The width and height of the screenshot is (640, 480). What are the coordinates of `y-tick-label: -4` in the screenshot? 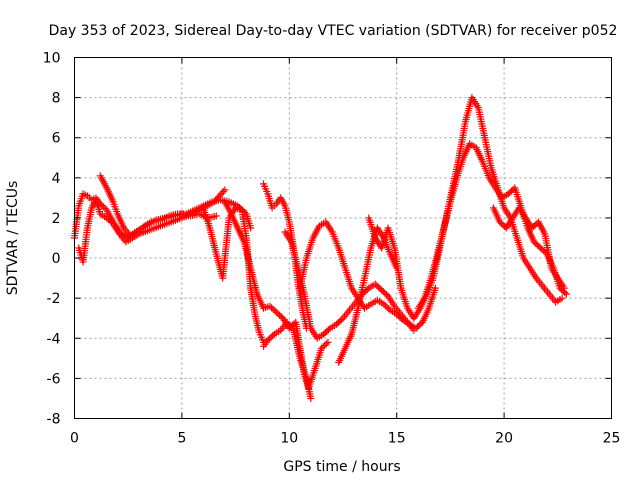 It's located at (54, 339).